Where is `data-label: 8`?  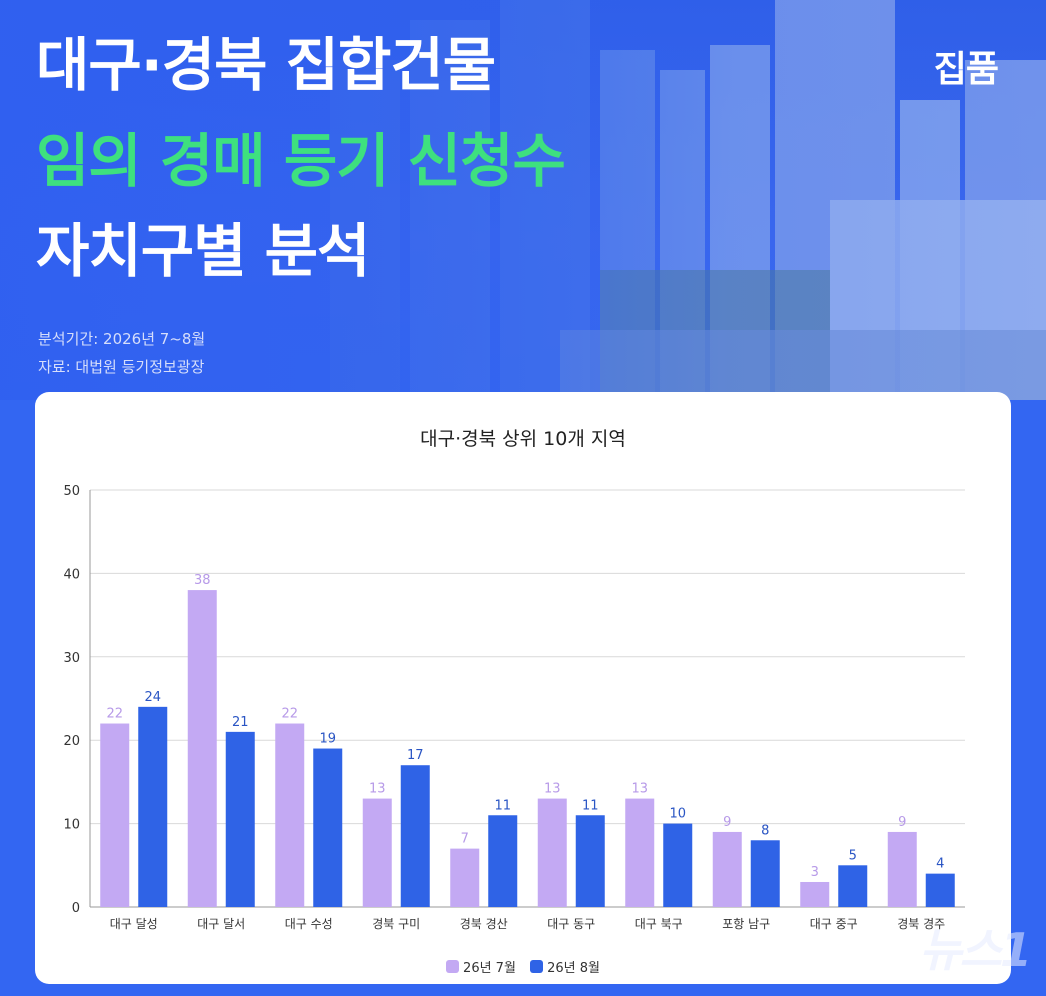
data-label: 8 is located at coordinates (765, 830).